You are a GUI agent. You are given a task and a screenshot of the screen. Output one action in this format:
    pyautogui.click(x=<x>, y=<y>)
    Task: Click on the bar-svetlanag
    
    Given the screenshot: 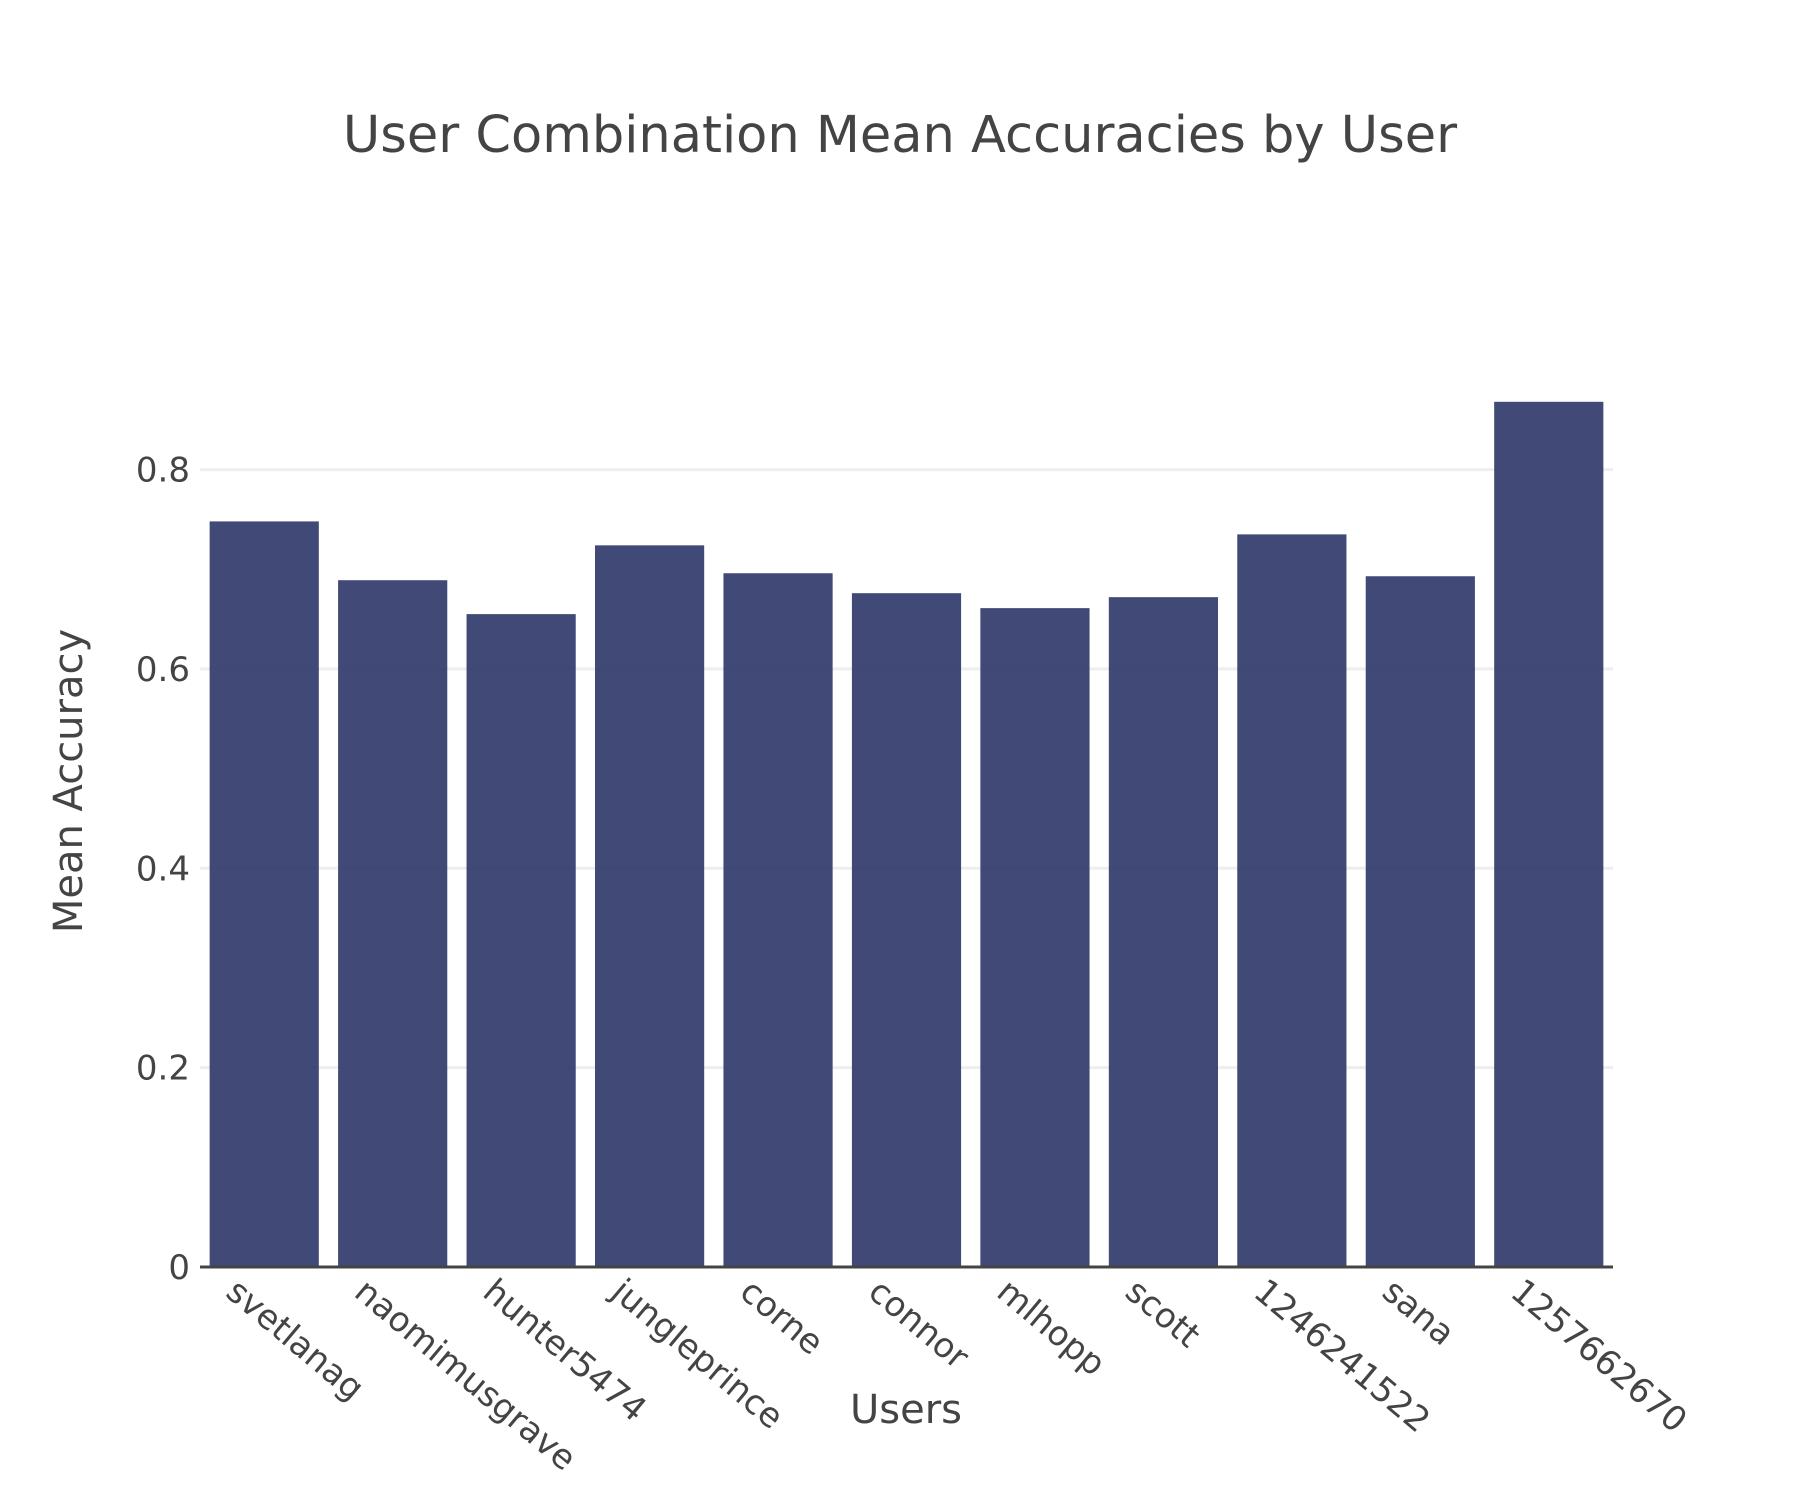 What is the action you would take?
    pyautogui.click(x=264, y=894)
    